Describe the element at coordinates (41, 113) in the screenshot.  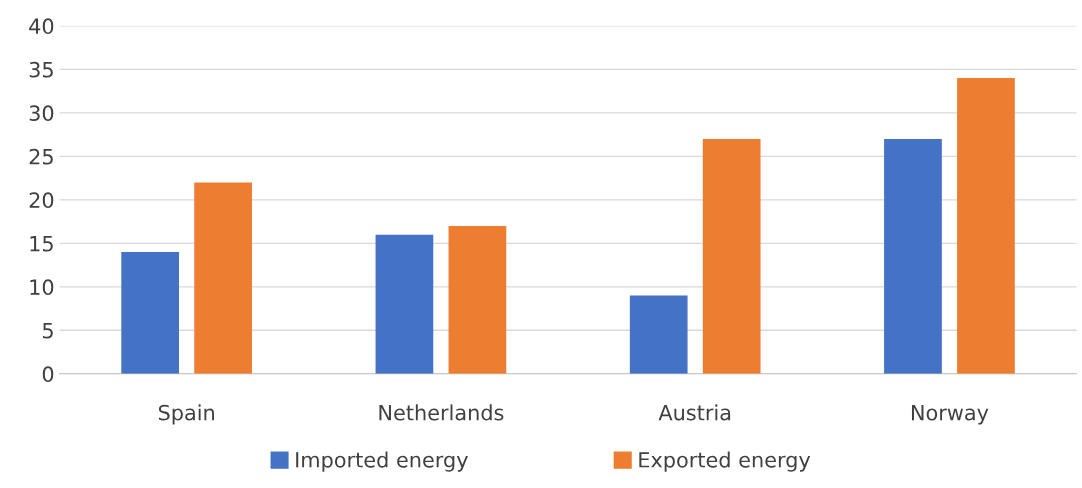
I see `y-tick-label: 30` at that location.